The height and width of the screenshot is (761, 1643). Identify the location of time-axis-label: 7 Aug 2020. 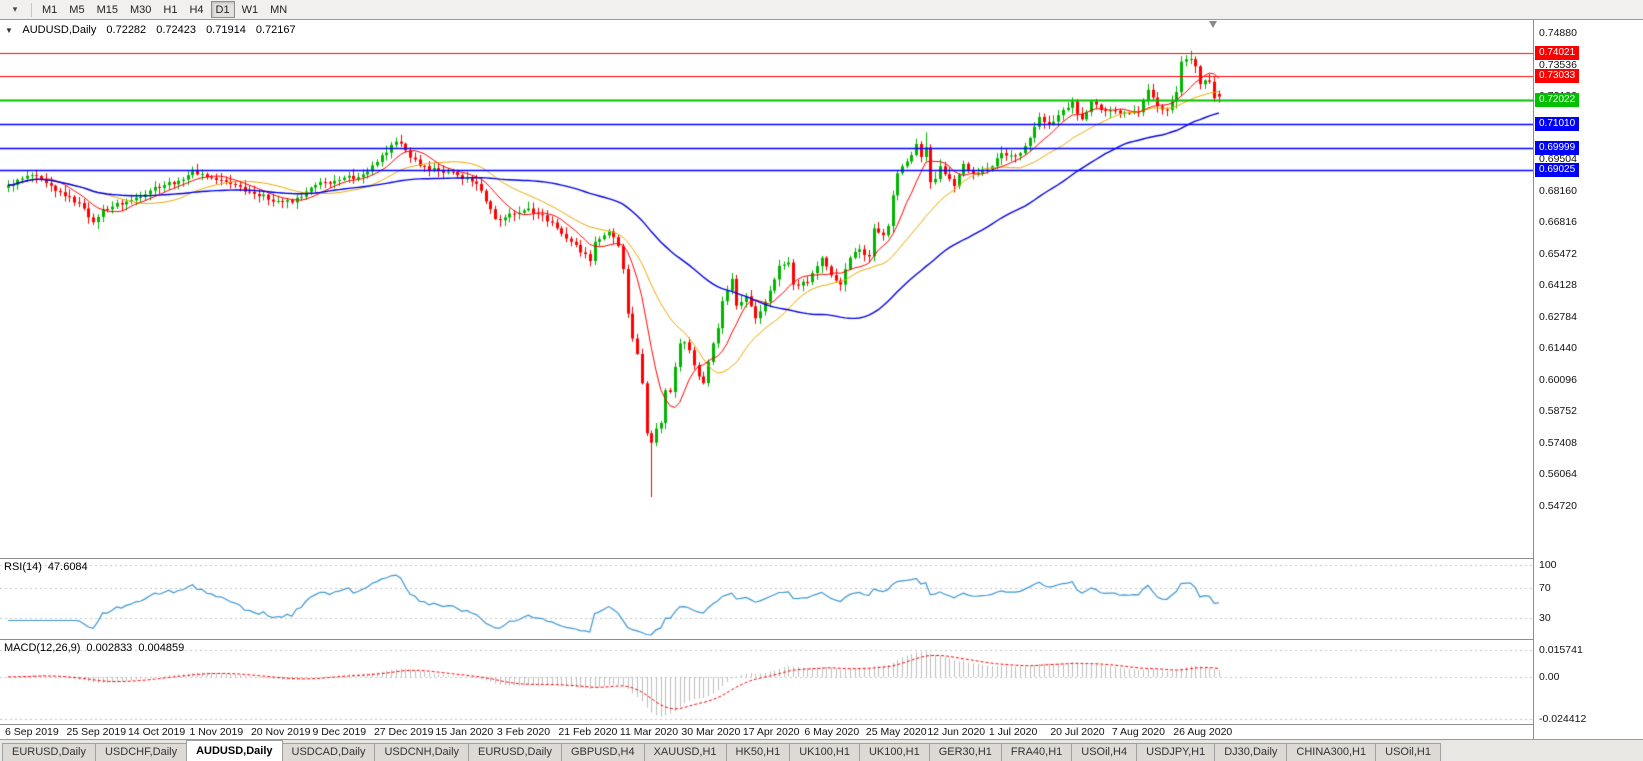
(1138, 732).